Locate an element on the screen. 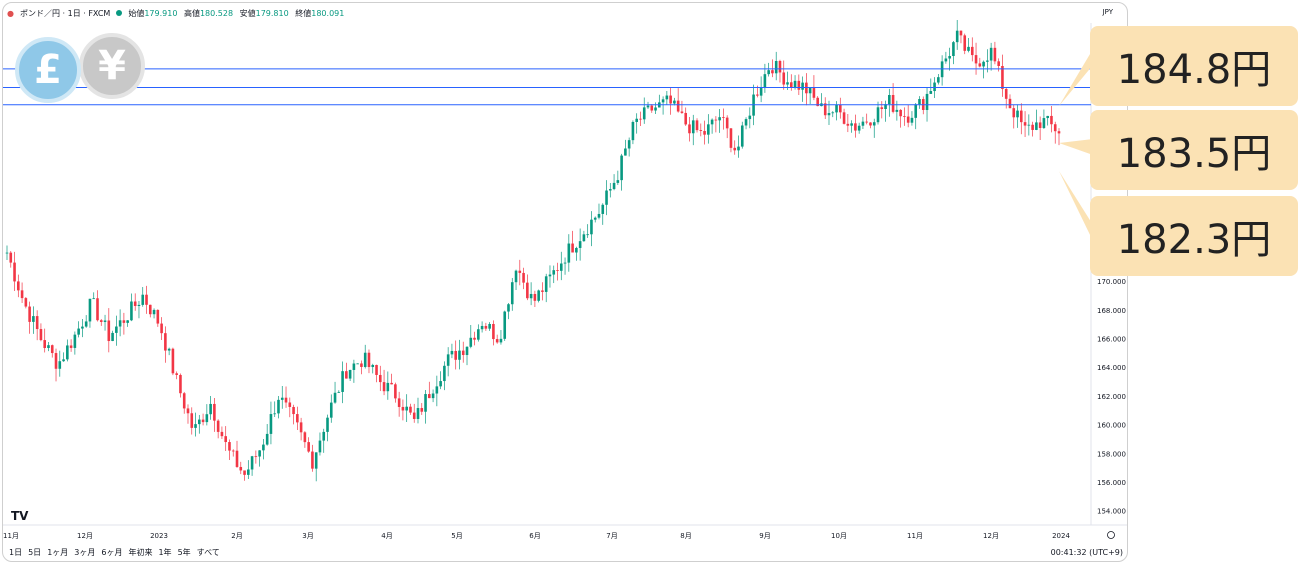  x-tick-label: 5月 is located at coordinates (456, 536).